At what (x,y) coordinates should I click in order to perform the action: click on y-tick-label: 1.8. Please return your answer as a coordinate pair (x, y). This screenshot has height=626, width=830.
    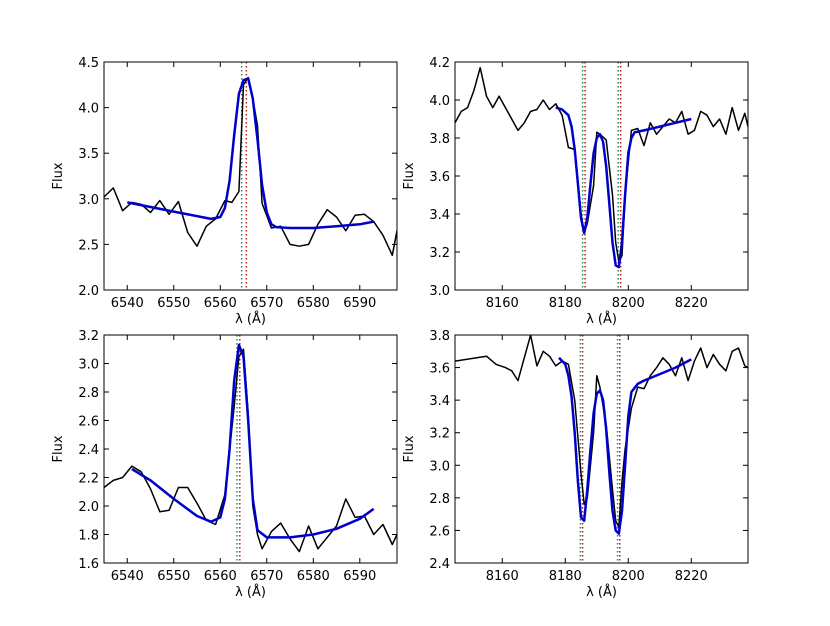
    Looking at the image, I should click on (88, 536).